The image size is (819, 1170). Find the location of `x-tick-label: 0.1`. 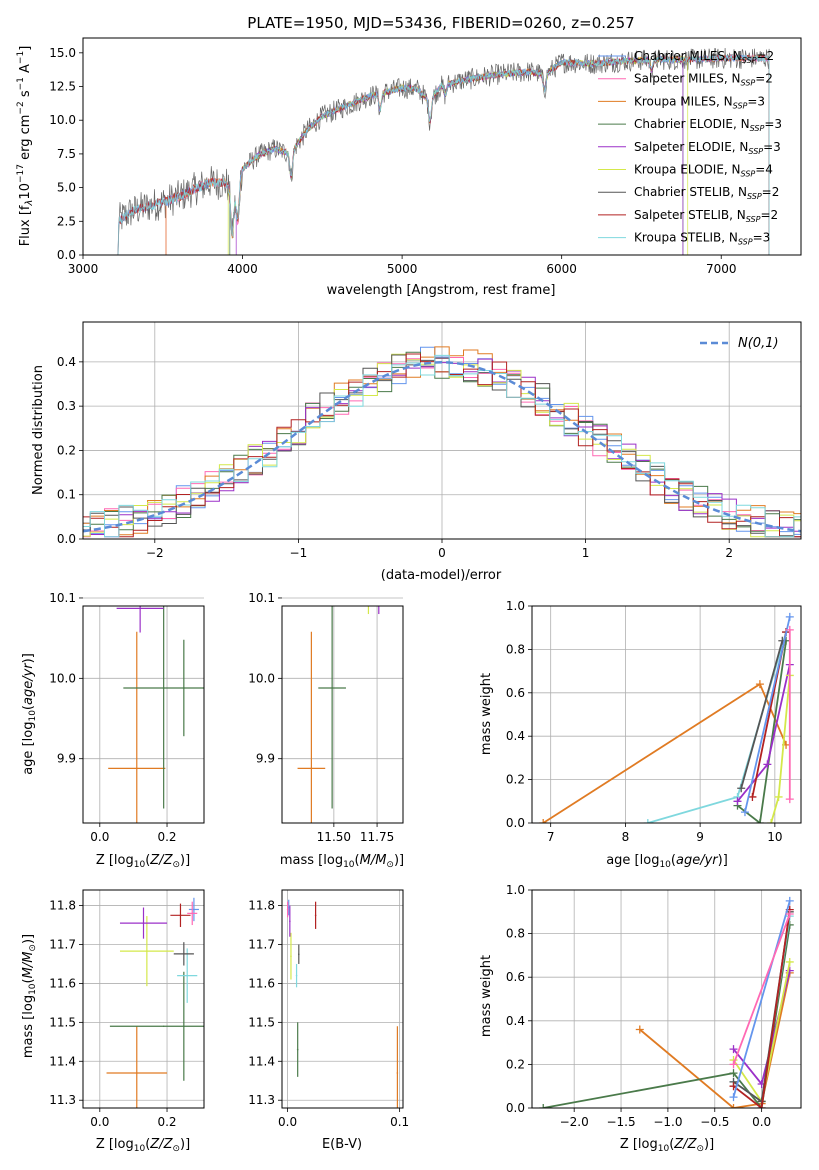

x-tick-label: 0.1 is located at coordinates (399, 1122).